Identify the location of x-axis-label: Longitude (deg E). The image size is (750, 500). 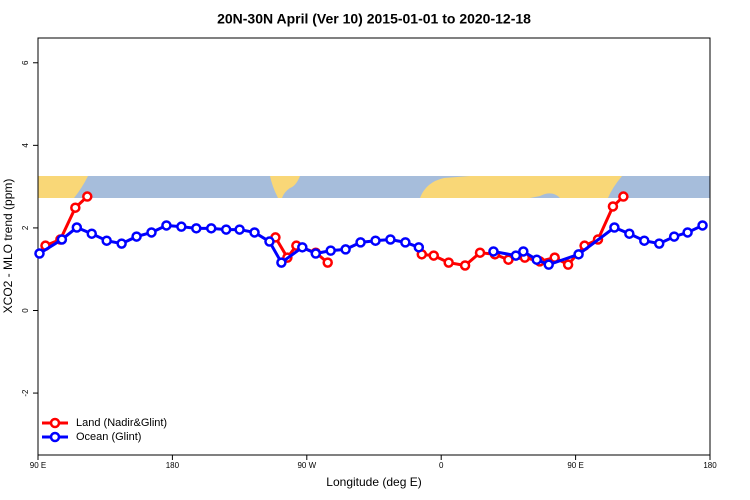
(373, 482).